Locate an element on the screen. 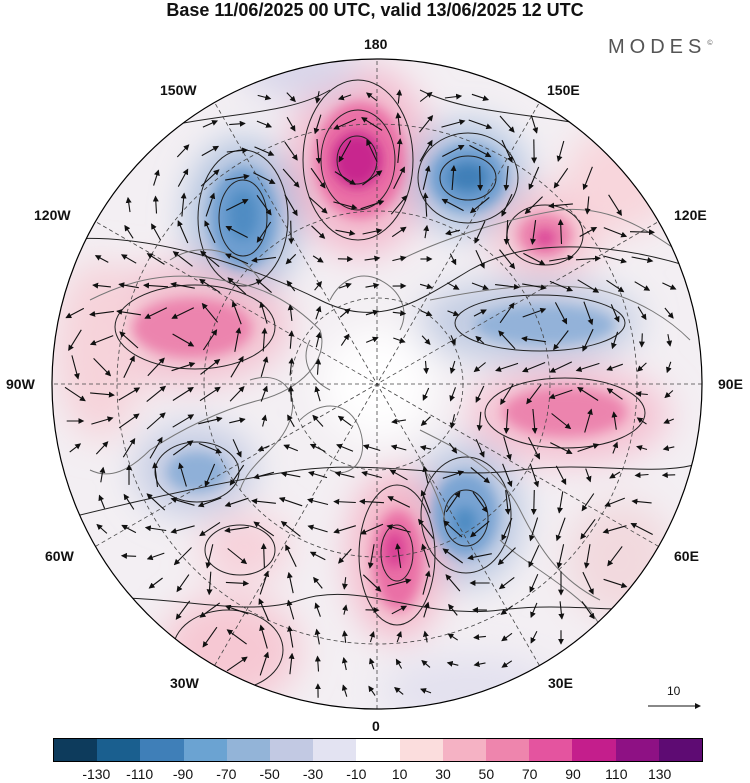  lon-label-30w: 30W is located at coordinates (184, 683).